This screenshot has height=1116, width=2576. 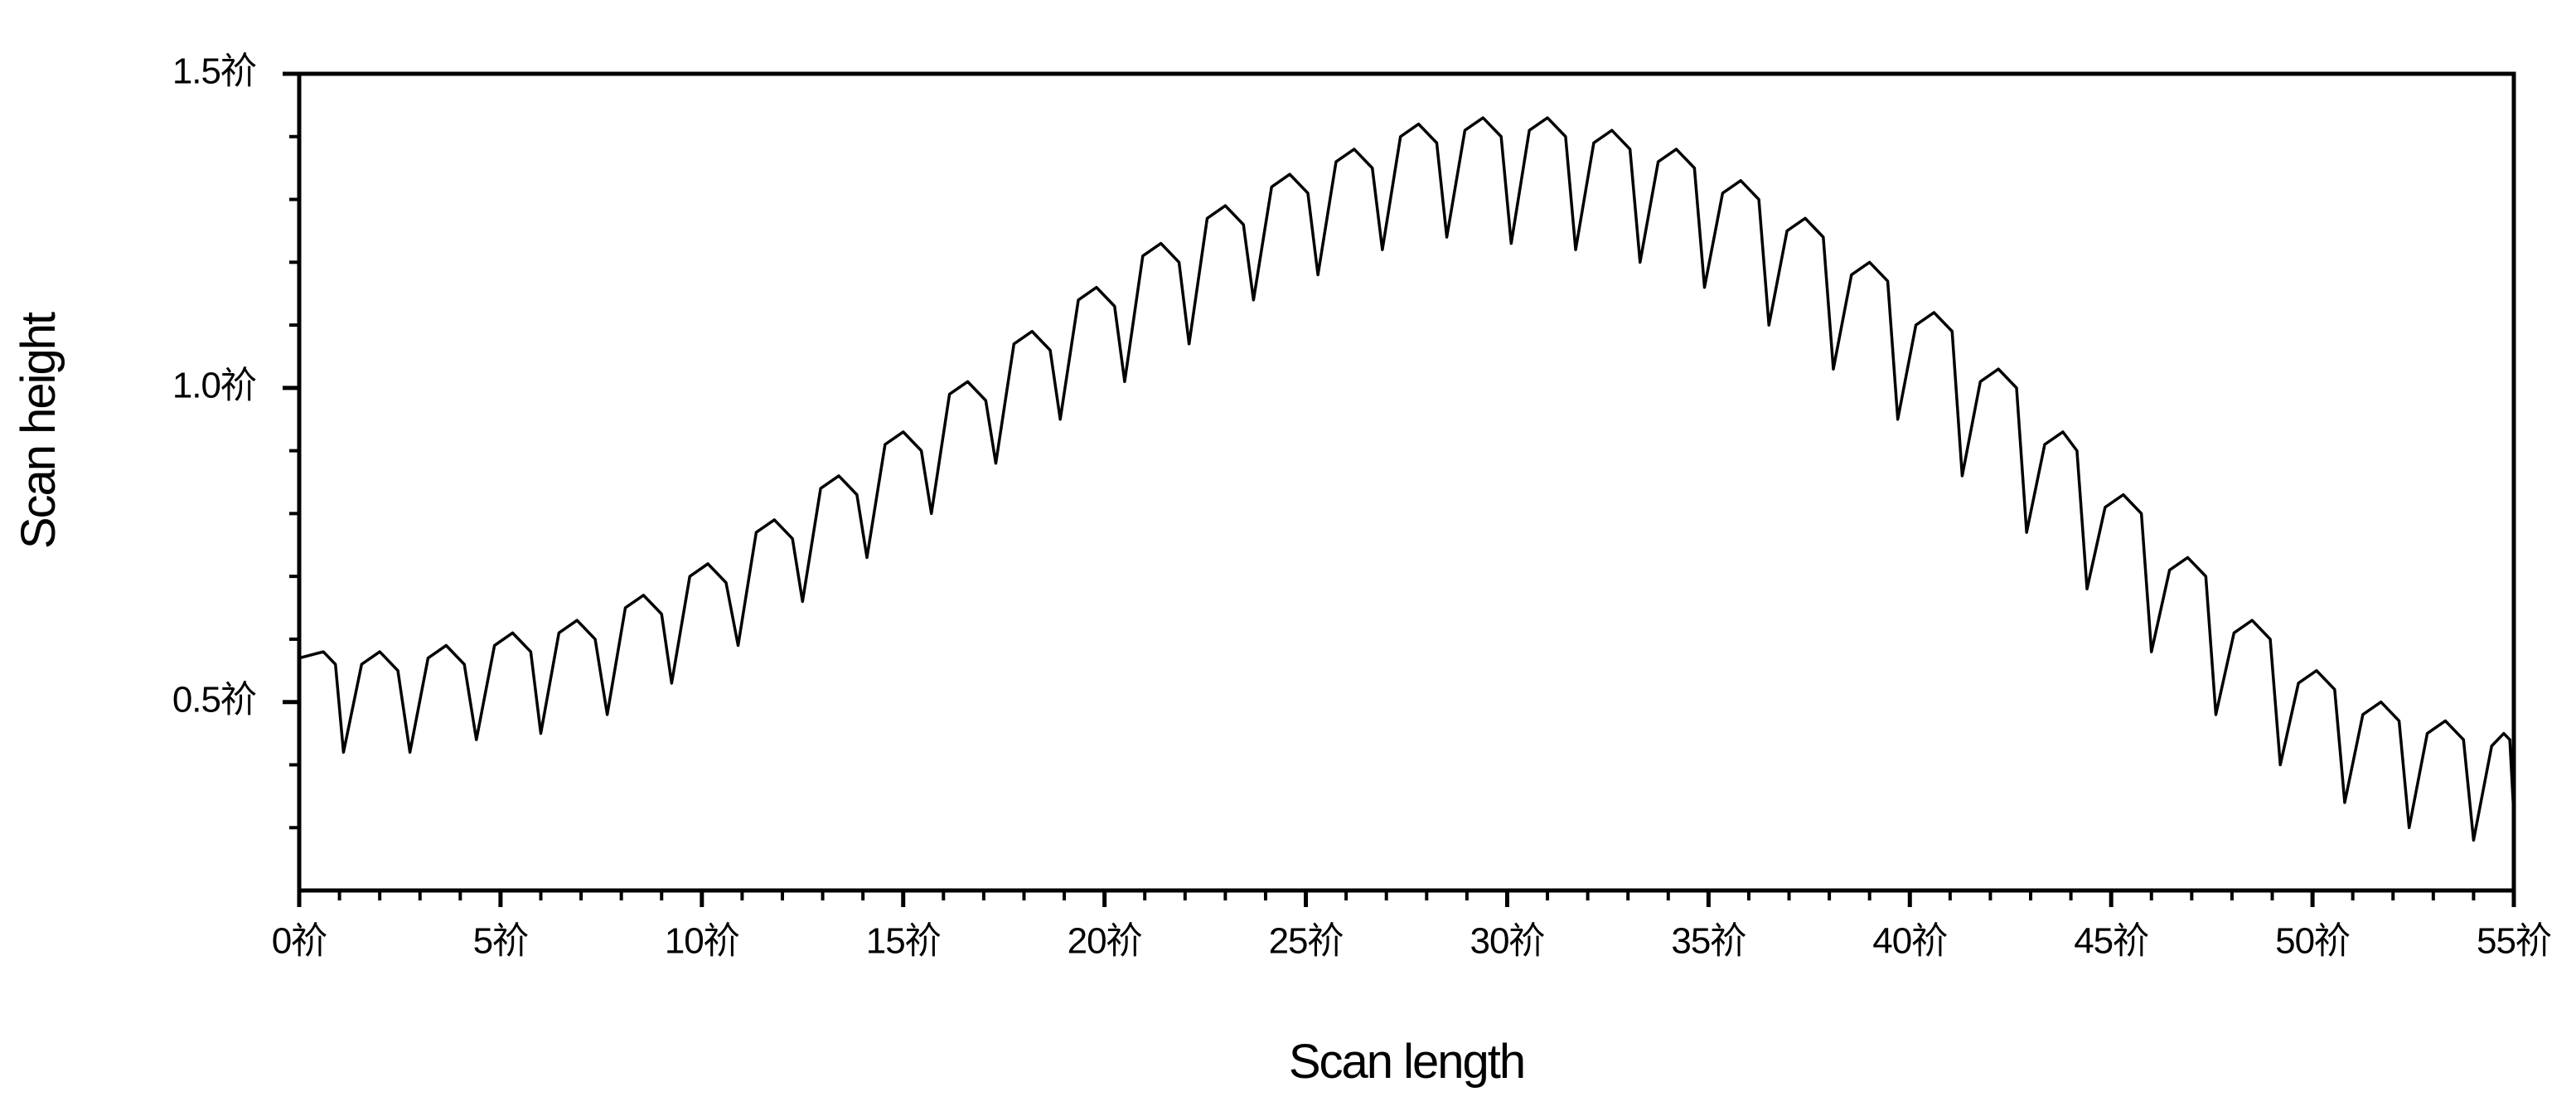 What do you see at coordinates (1105, 941) in the screenshot?
I see `x-tick-label: 20祄` at bounding box center [1105, 941].